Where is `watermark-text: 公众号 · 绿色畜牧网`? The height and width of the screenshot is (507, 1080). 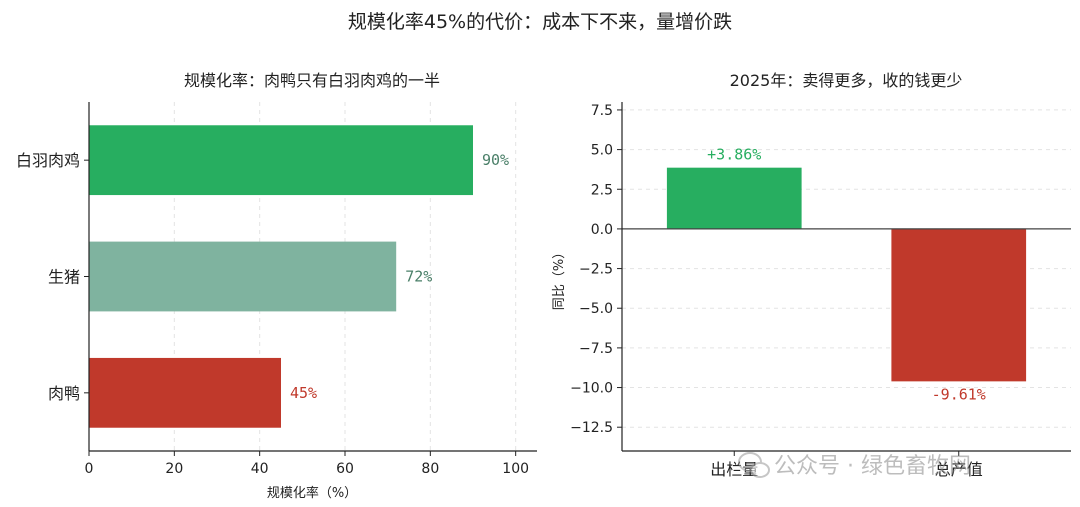 watermark-text: 公众号 · 绿色畜牧网 is located at coordinates (872, 466).